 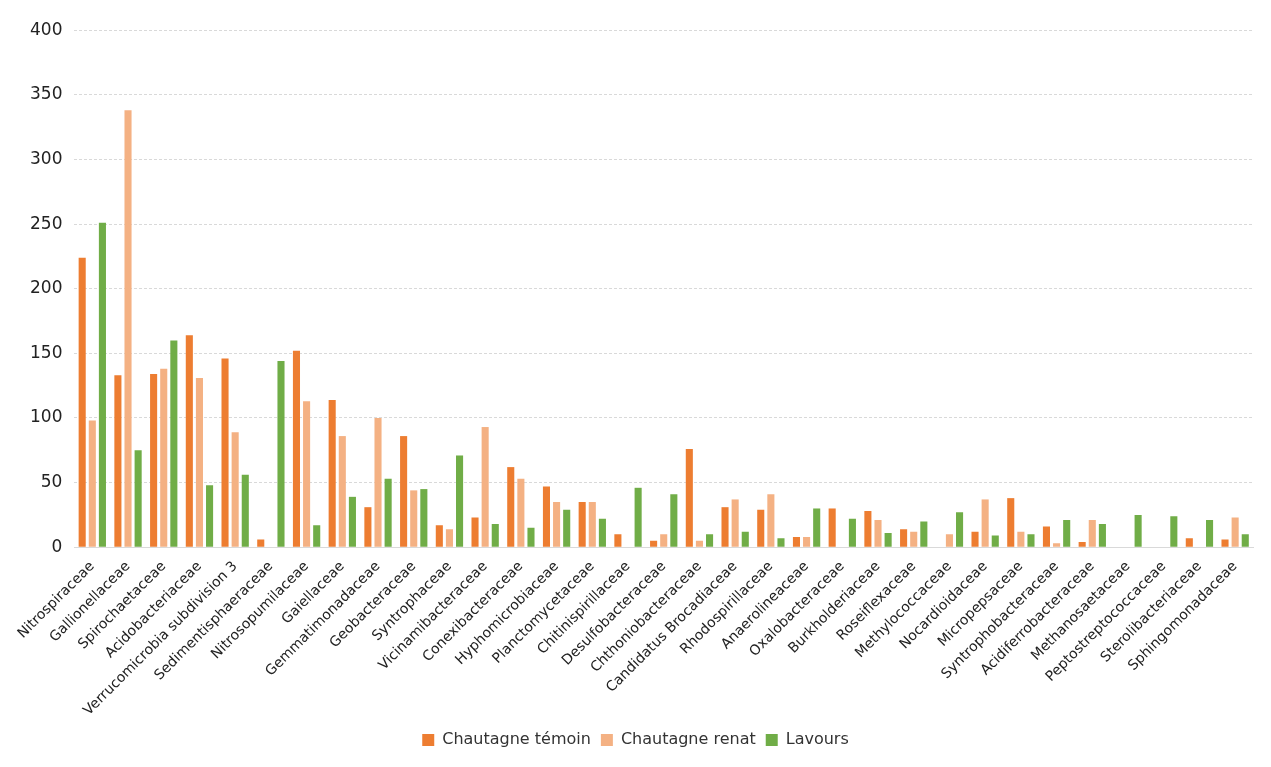 What do you see at coordinates (46, 351) in the screenshot?
I see `y-tick-label: 150` at bounding box center [46, 351].